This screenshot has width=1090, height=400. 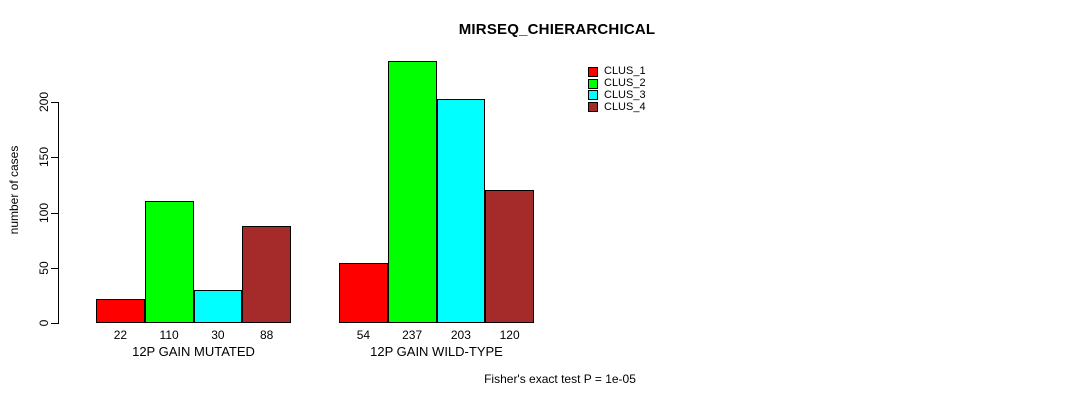 What do you see at coordinates (169, 335) in the screenshot?
I see `bar-value-label: 110` at bounding box center [169, 335].